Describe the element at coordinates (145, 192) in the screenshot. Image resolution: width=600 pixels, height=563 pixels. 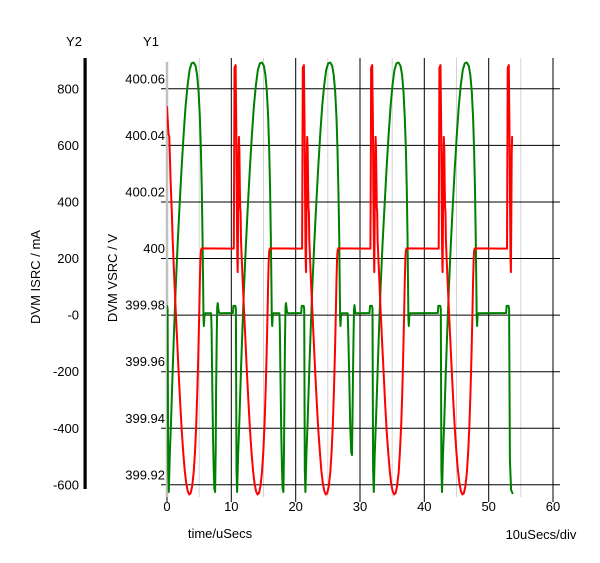
I see `y1-tick-label: 400.02` at that location.